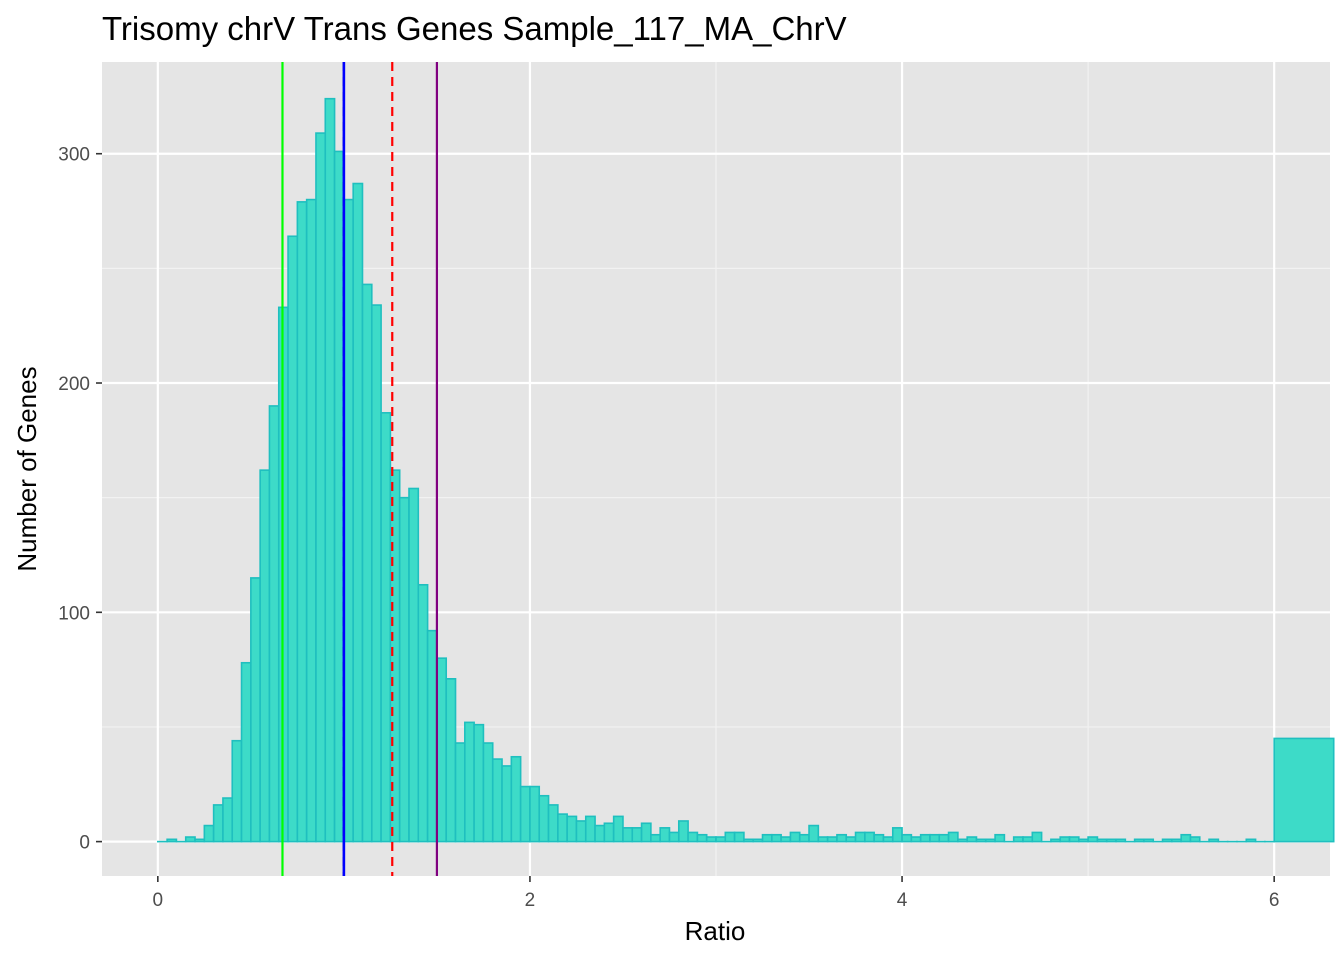 The height and width of the screenshot is (960, 1344). I want to click on x-tick-label: 4, so click(902, 900).